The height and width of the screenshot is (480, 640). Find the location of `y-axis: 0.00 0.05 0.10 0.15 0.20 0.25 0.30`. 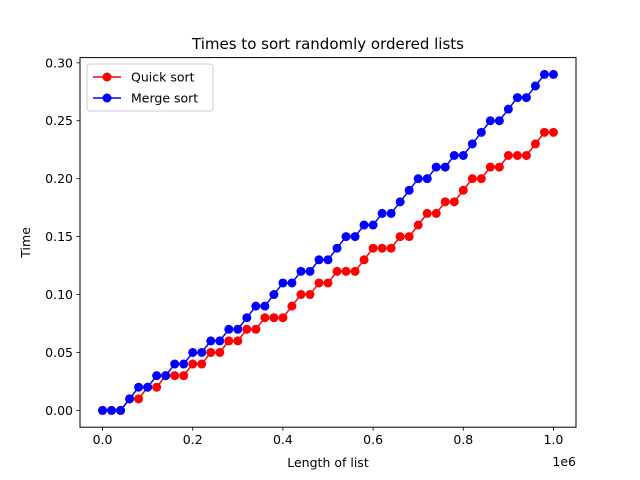

y-axis: 0.00 0.05 0.10 0.15 0.20 0.25 0.30 is located at coordinates (62, 236).